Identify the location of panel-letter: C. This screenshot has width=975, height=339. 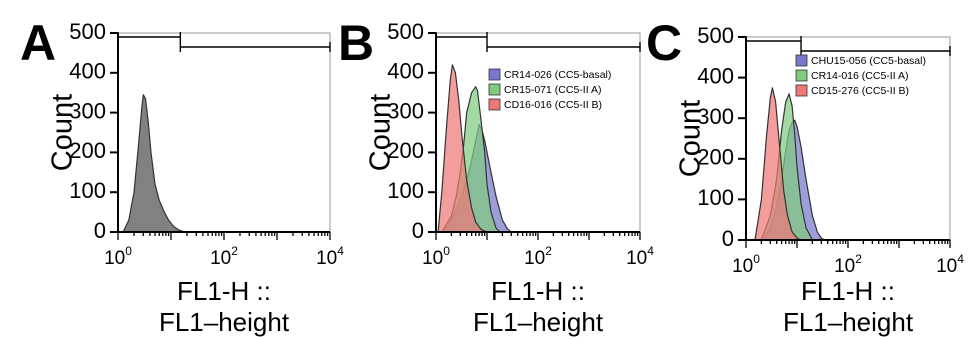
(664, 43).